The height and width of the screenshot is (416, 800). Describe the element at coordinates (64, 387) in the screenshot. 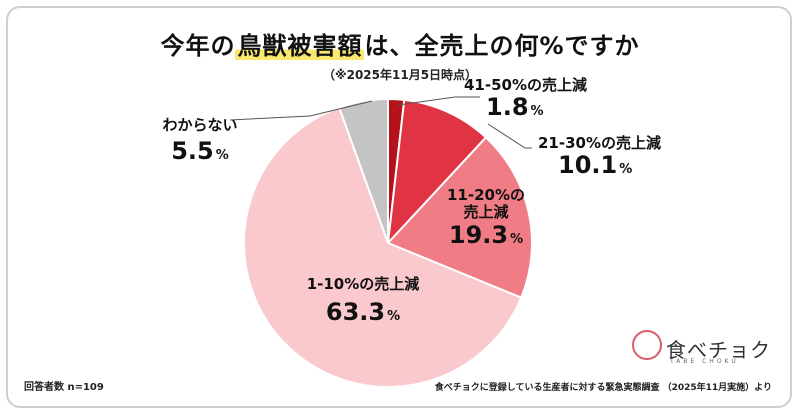

I see `respondent-count: 回答者数 n=109` at that location.